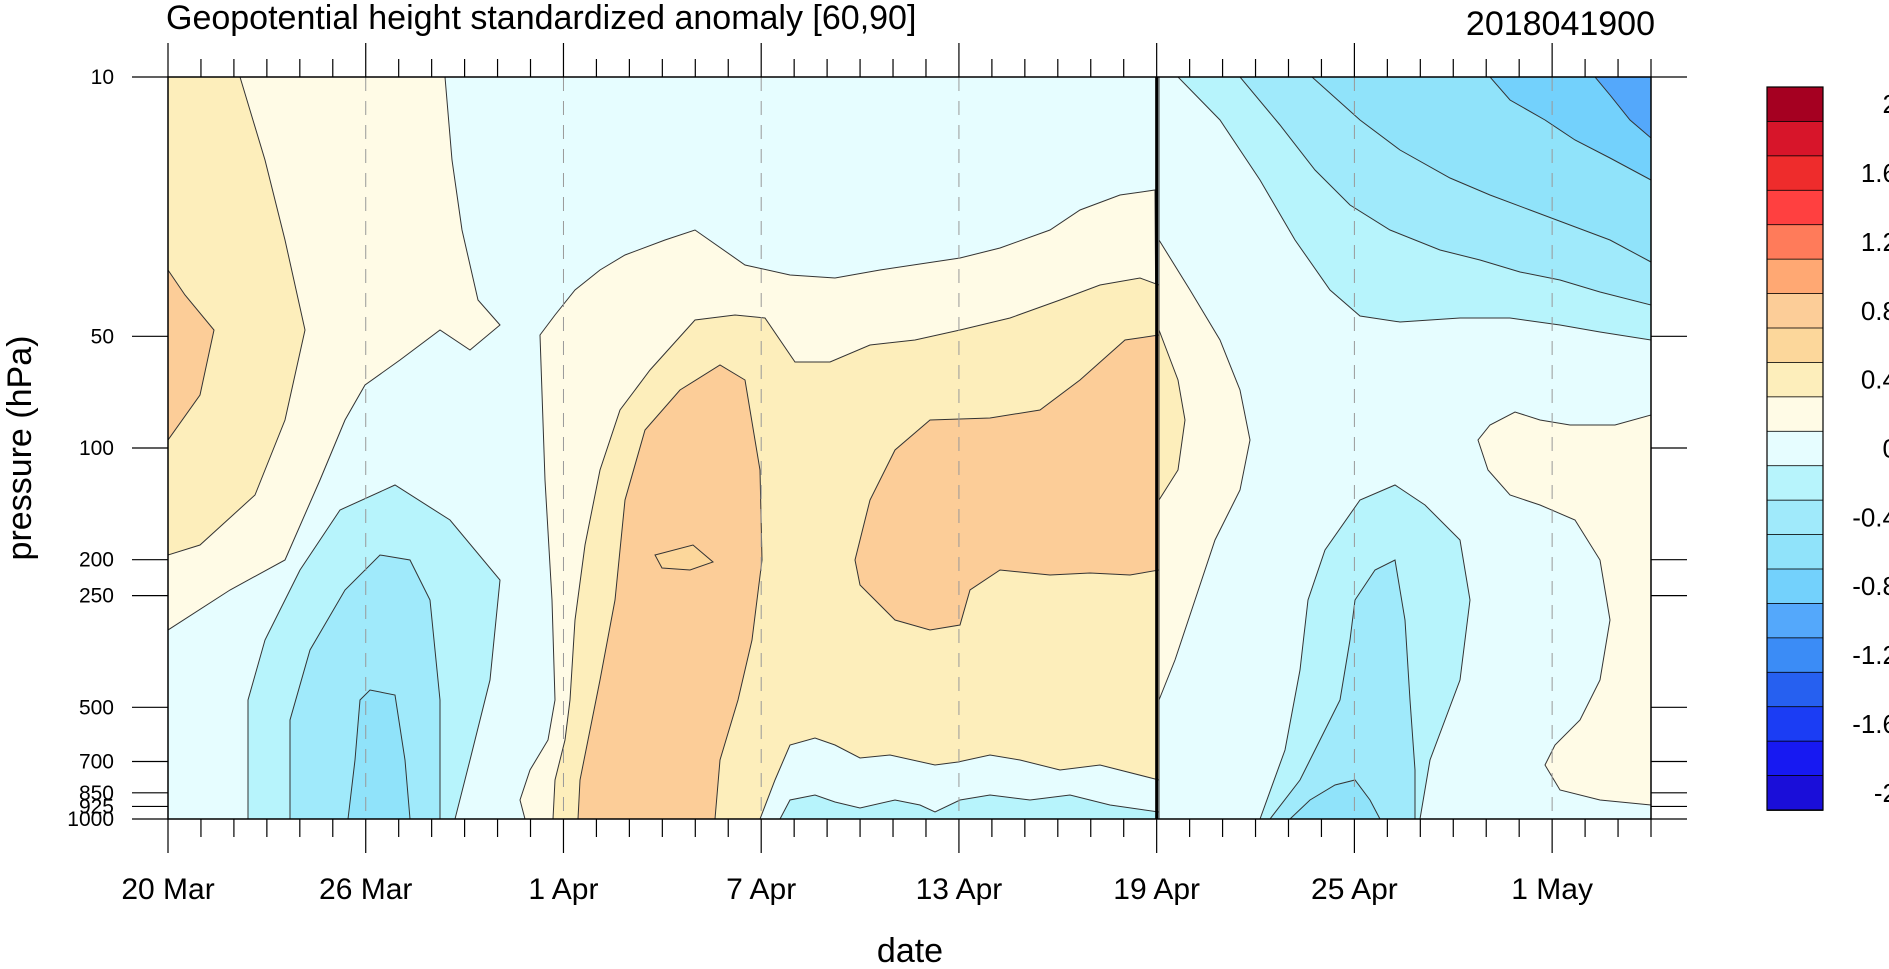 The width and height of the screenshot is (1889, 969). Describe the element at coordinates (1886, 104) in the screenshot. I see `colorbar-label: 2` at that location.